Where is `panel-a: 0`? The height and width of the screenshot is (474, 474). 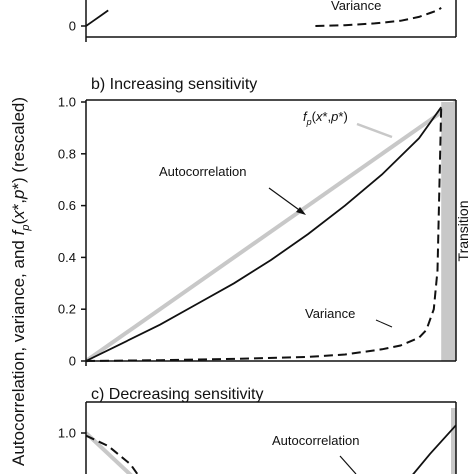 panel-a: 0 is located at coordinates (263, 21).